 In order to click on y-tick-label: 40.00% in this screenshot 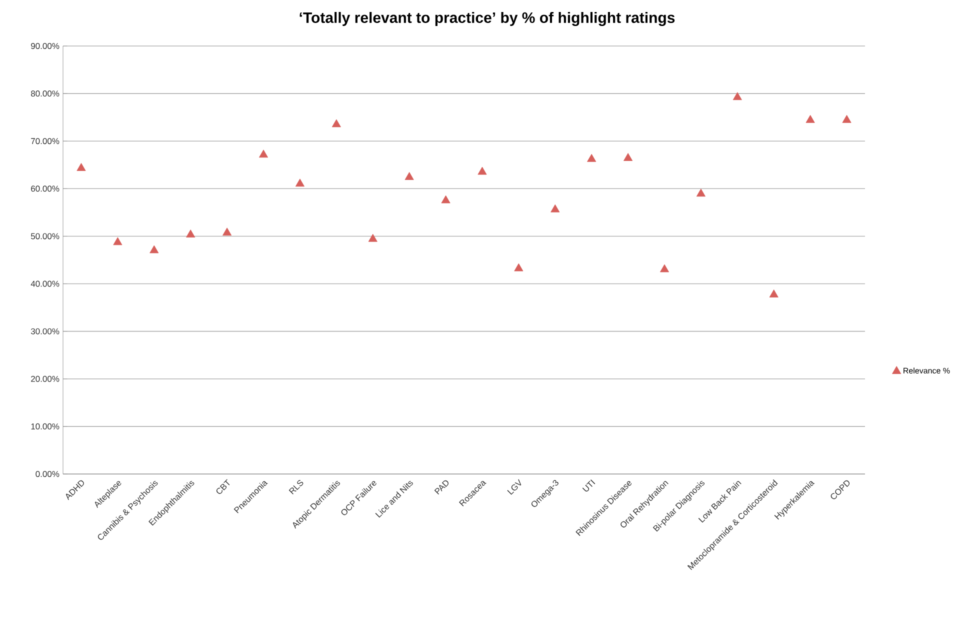, I will do `click(45, 283)`.